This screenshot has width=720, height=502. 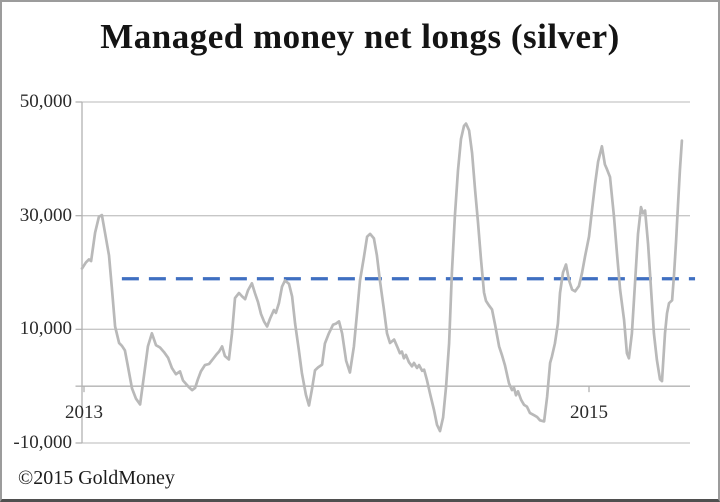 What do you see at coordinates (45, 329) in the screenshot?
I see `y-tick-label: 10,000` at bounding box center [45, 329].